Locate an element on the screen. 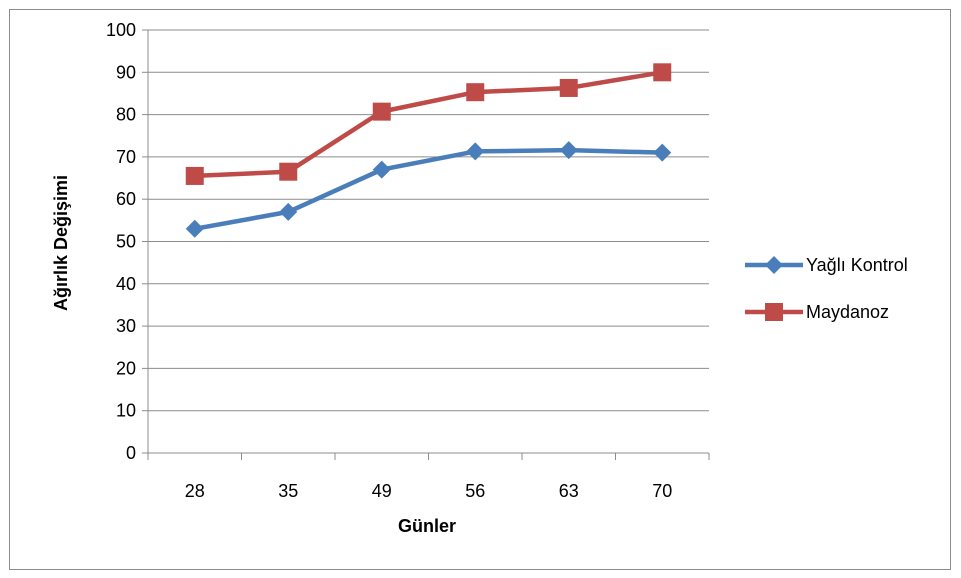 Image resolution: width=961 pixels, height=578 pixels. y-tick-label: 50 is located at coordinates (126, 242).